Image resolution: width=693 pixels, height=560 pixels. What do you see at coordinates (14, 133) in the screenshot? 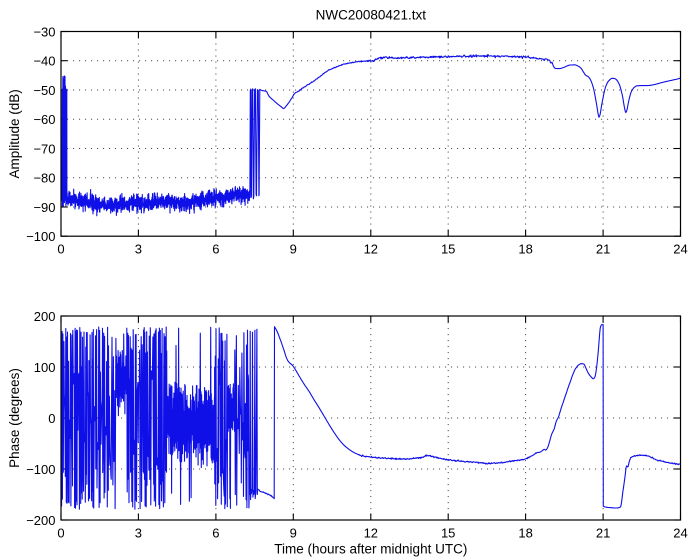
I see `svg-text: Amplitude (dB)` at bounding box center [14, 133].